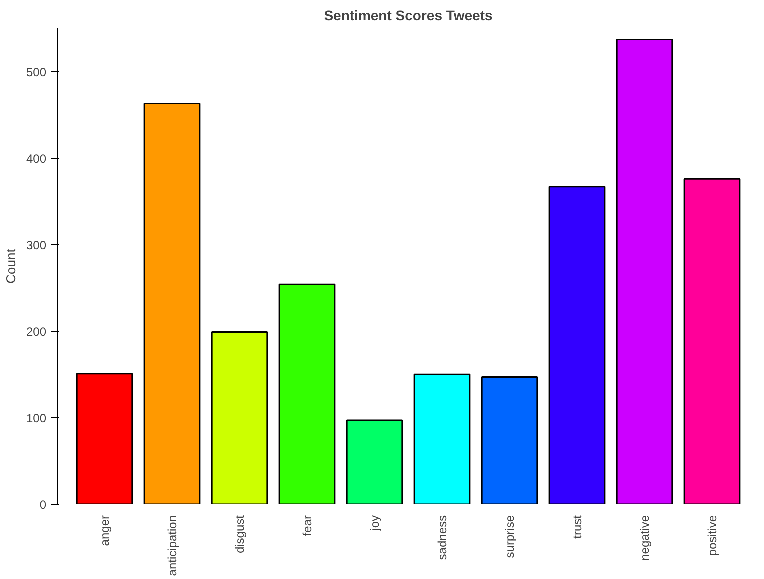 The width and height of the screenshot is (764, 579). Describe the element at coordinates (105, 530) in the screenshot. I see `x-tick-label: anger` at that location.